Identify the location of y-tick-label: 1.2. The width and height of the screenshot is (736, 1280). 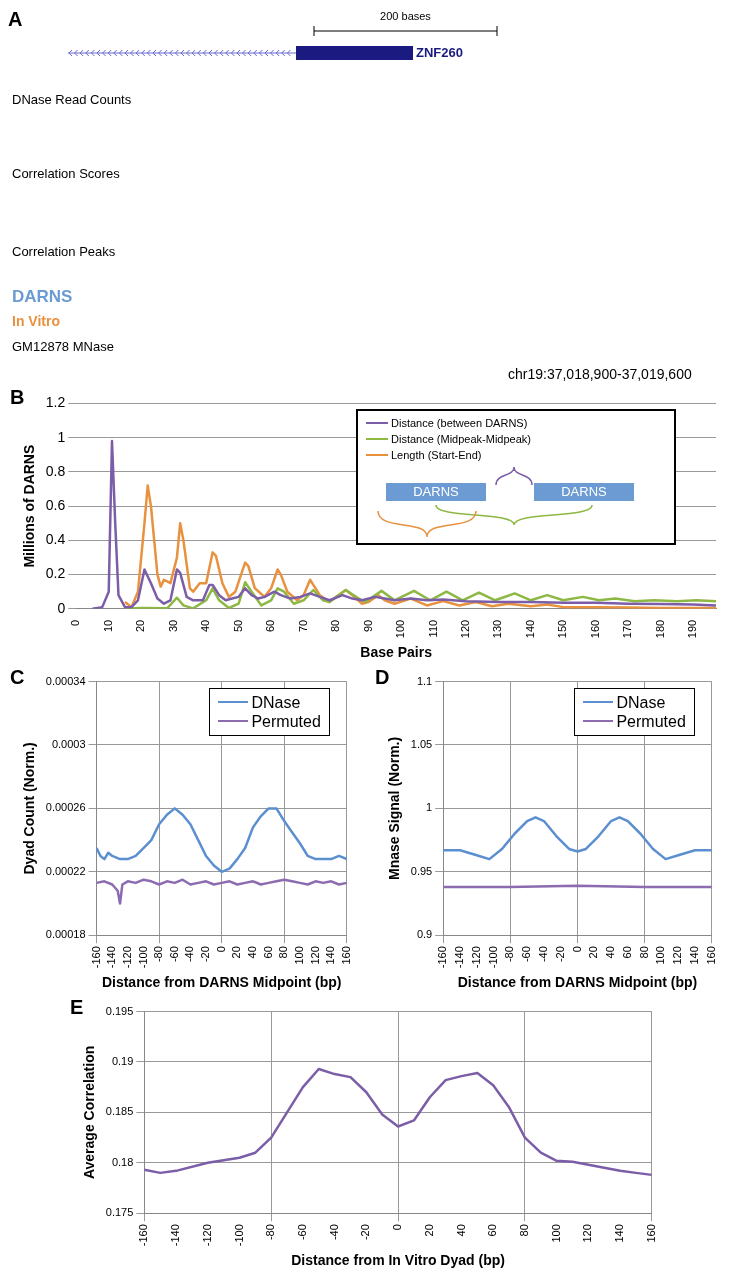
(55, 402).